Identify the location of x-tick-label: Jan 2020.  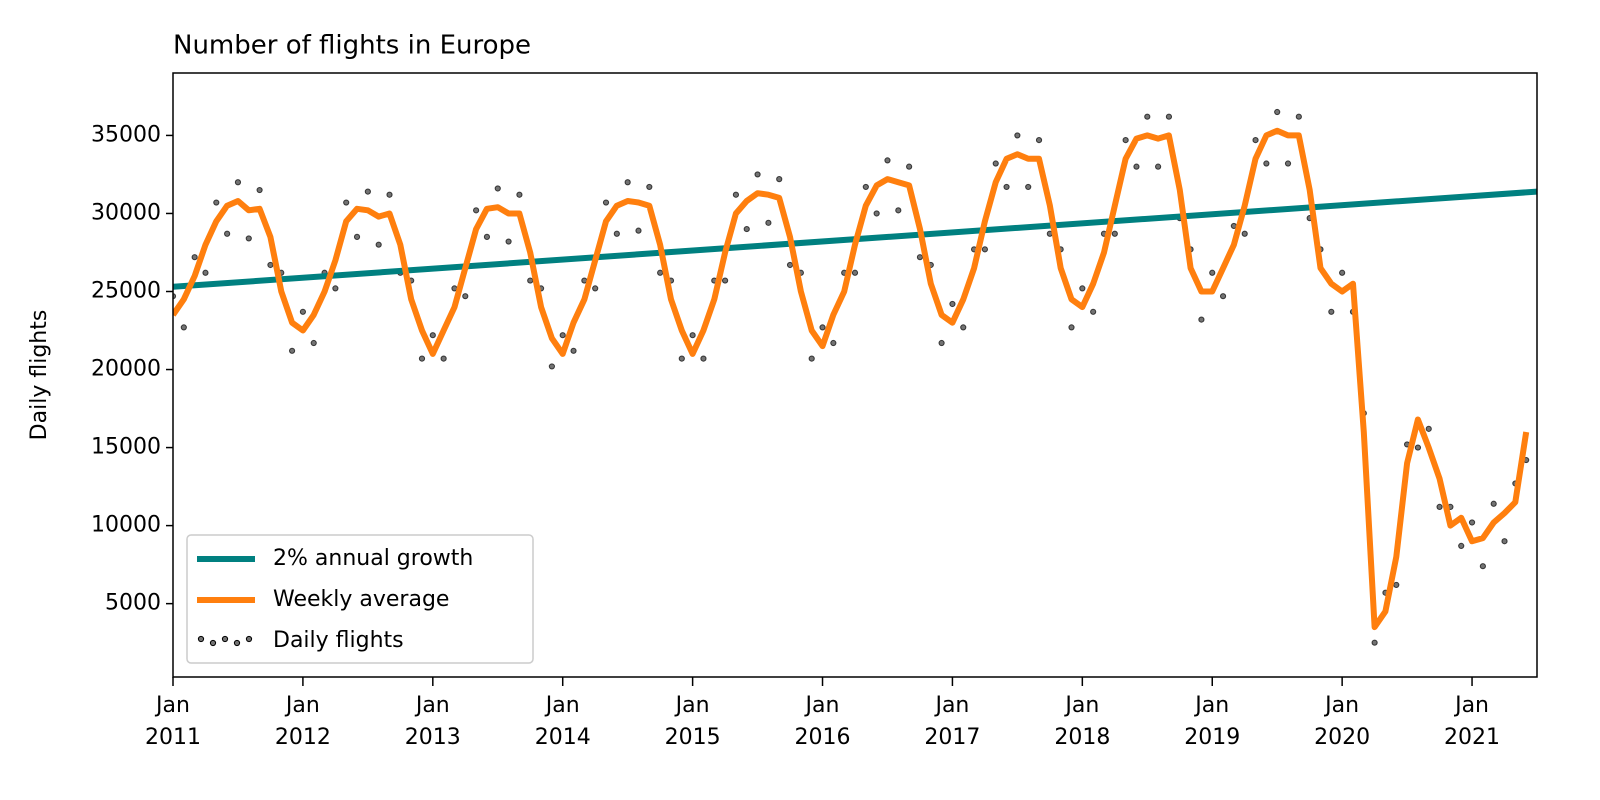
(1342, 721).